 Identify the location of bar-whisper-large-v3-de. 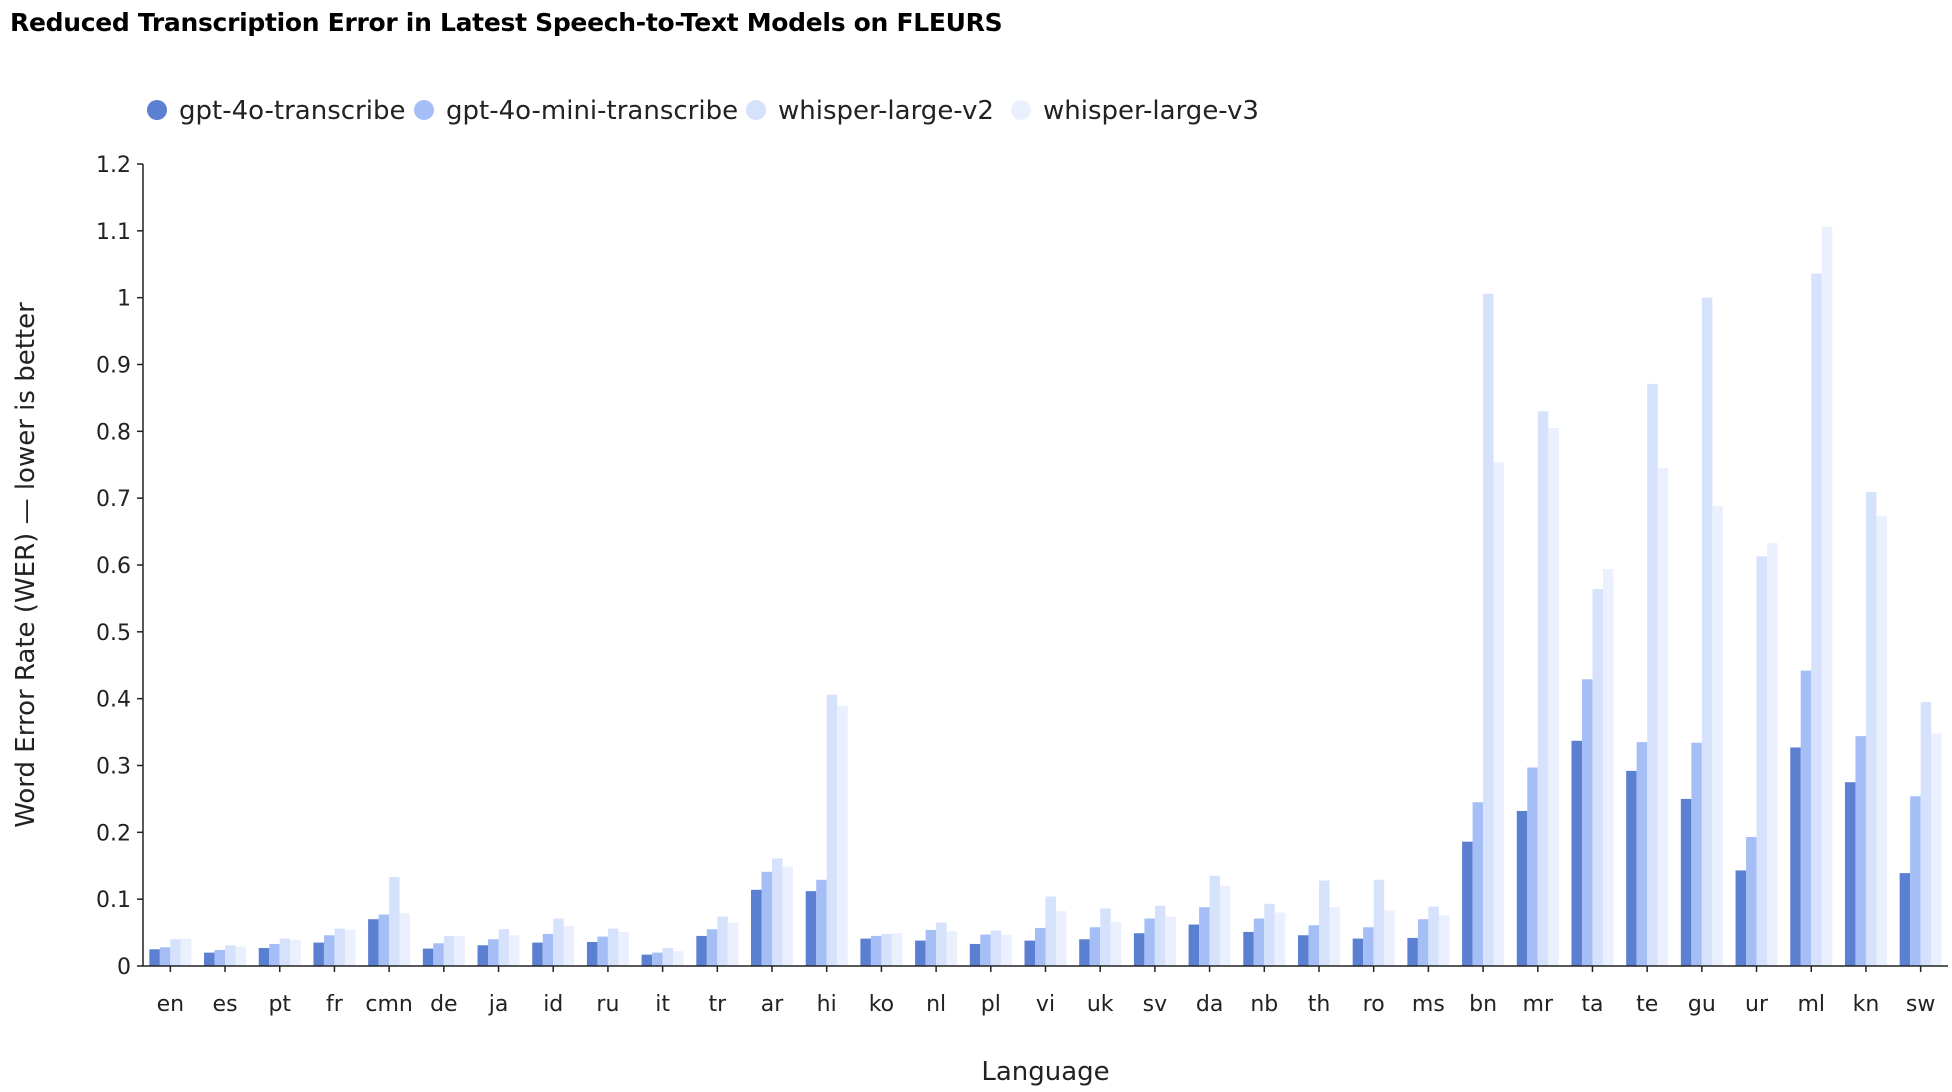
(459, 950).